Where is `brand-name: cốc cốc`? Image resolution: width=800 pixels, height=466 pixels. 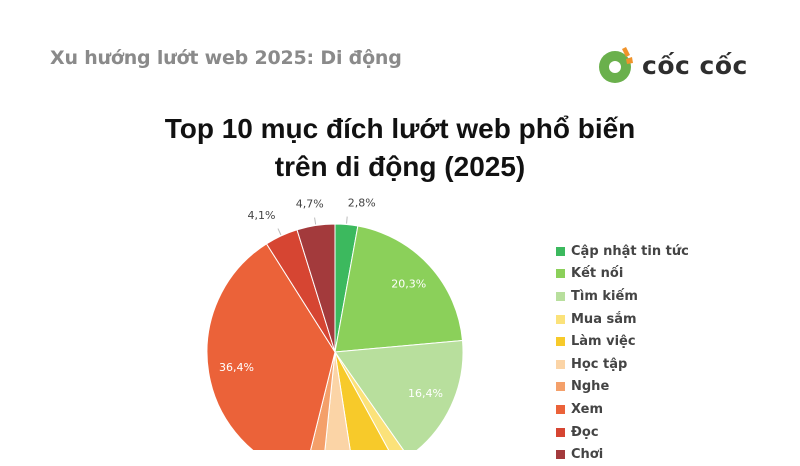
brand-name: cốc cốc is located at coordinates (695, 65).